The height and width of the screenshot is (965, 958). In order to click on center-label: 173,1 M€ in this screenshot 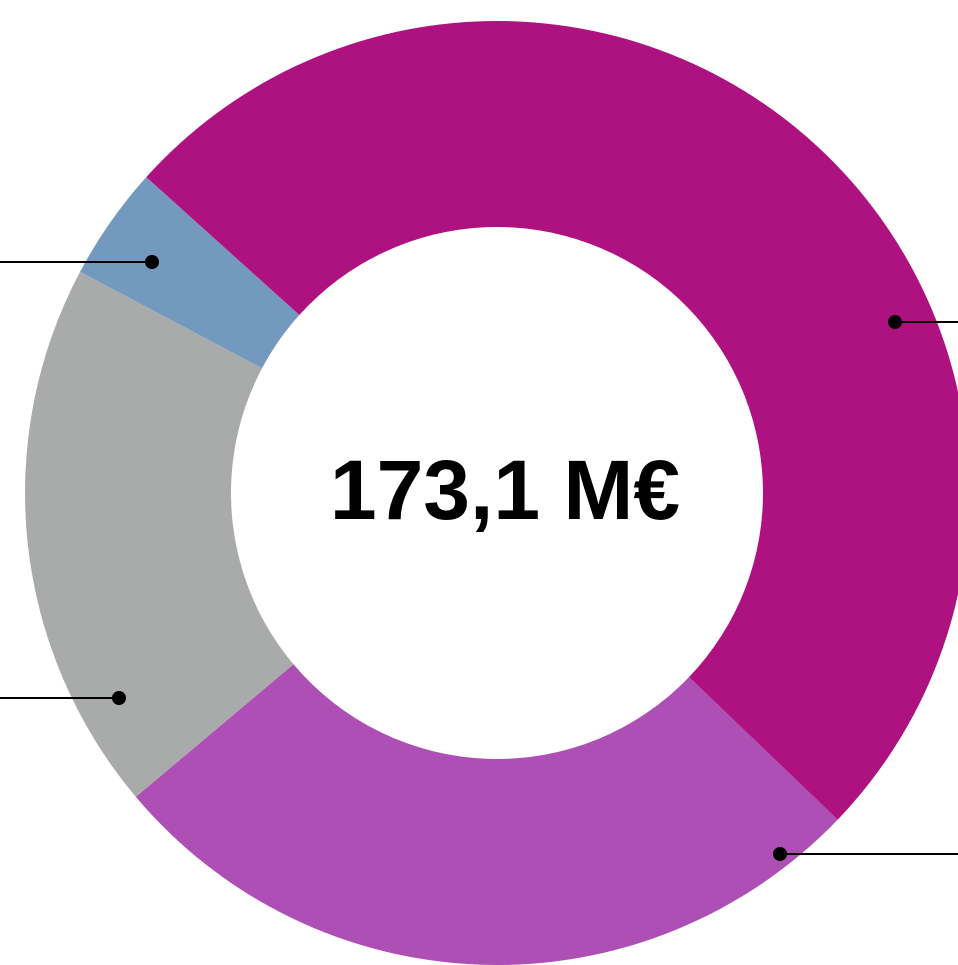, I will do `click(505, 490)`.